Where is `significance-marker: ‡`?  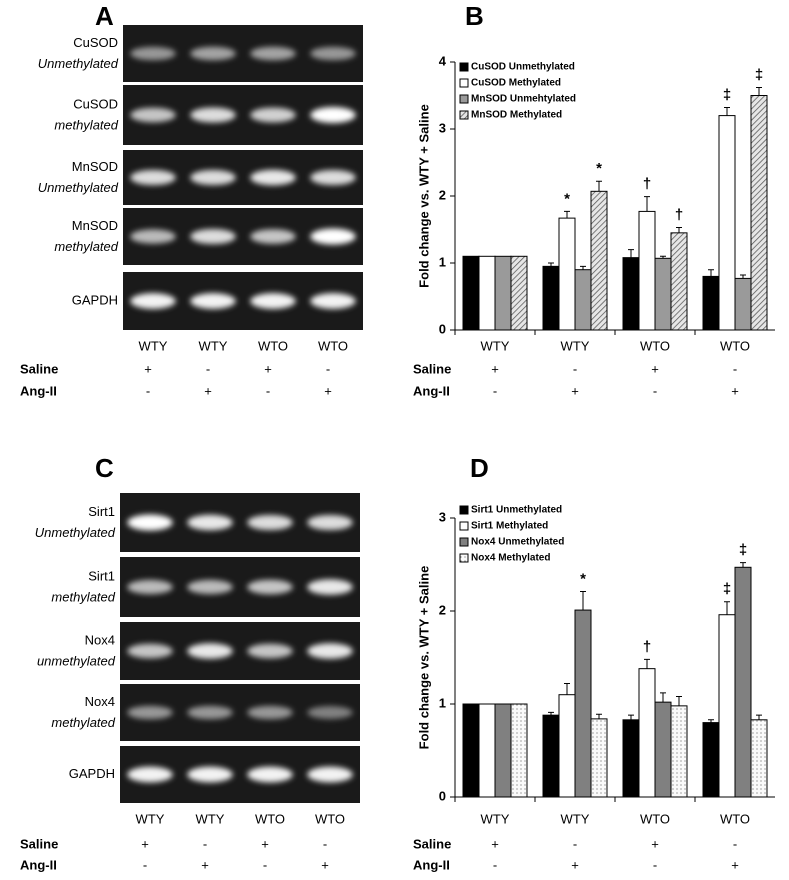 significance-marker: ‡ is located at coordinates (743, 550).